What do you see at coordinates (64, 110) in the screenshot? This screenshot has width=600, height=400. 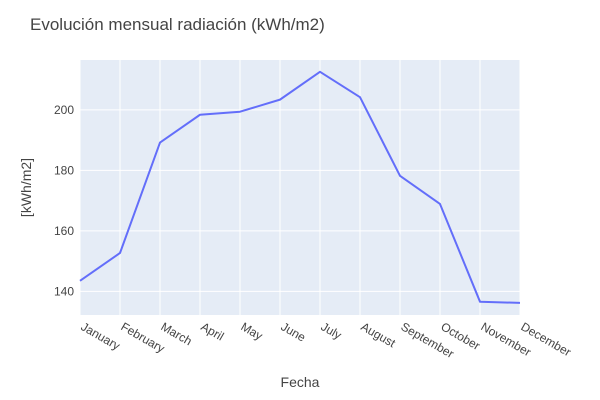 I see `y-tick-label: 200` at bounding box center [64, 110].